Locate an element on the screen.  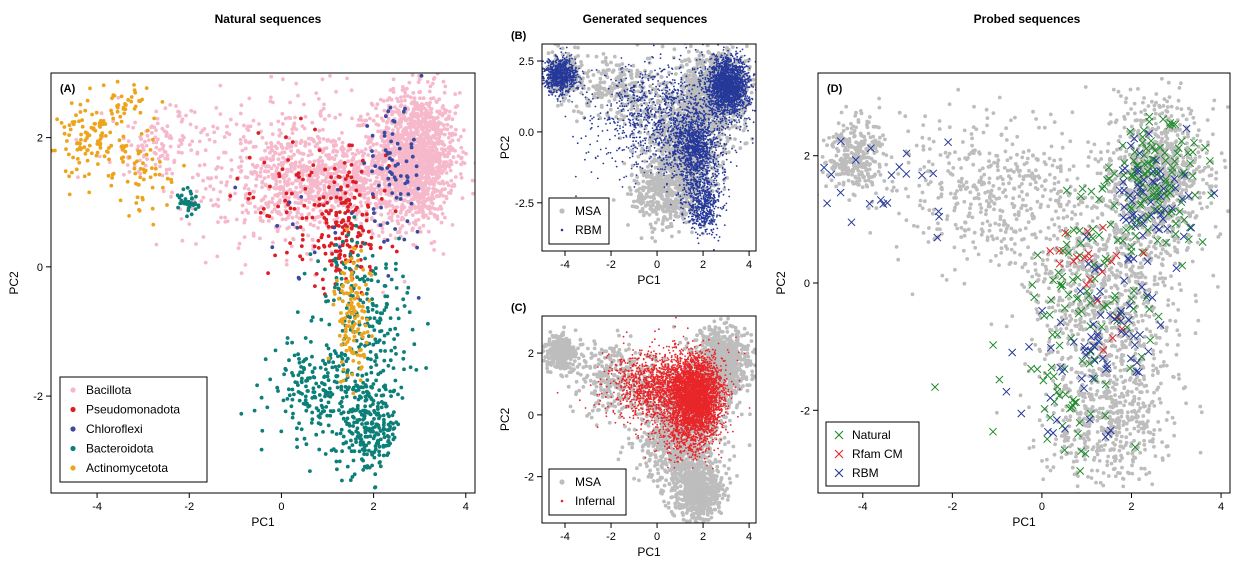
panel-d-title: Probed sequences is located at coordinates (1027, 19).